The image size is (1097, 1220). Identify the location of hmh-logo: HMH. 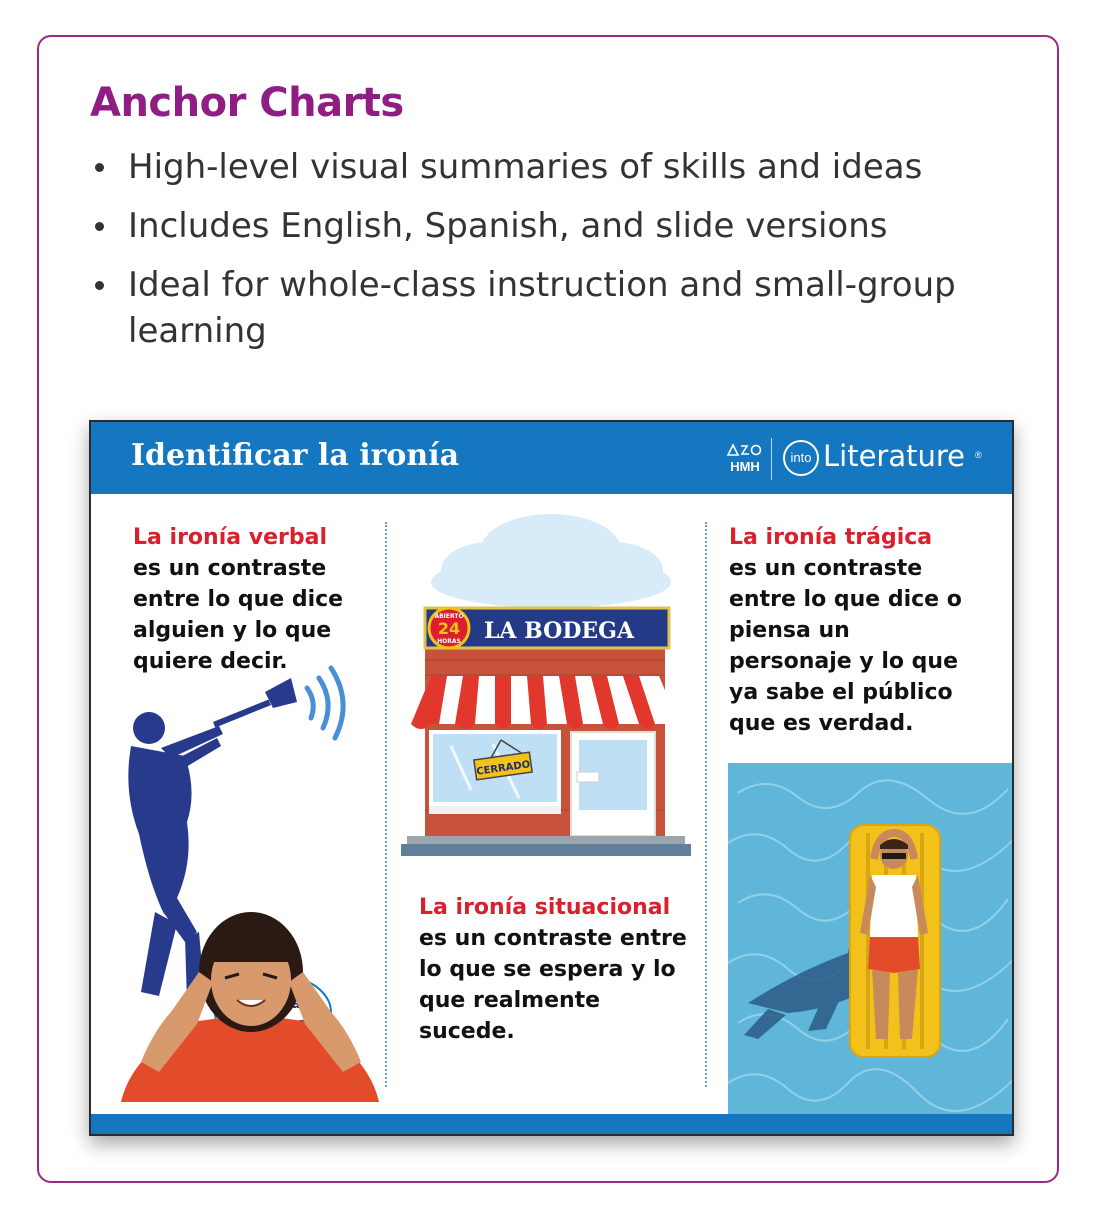
(745, 459).